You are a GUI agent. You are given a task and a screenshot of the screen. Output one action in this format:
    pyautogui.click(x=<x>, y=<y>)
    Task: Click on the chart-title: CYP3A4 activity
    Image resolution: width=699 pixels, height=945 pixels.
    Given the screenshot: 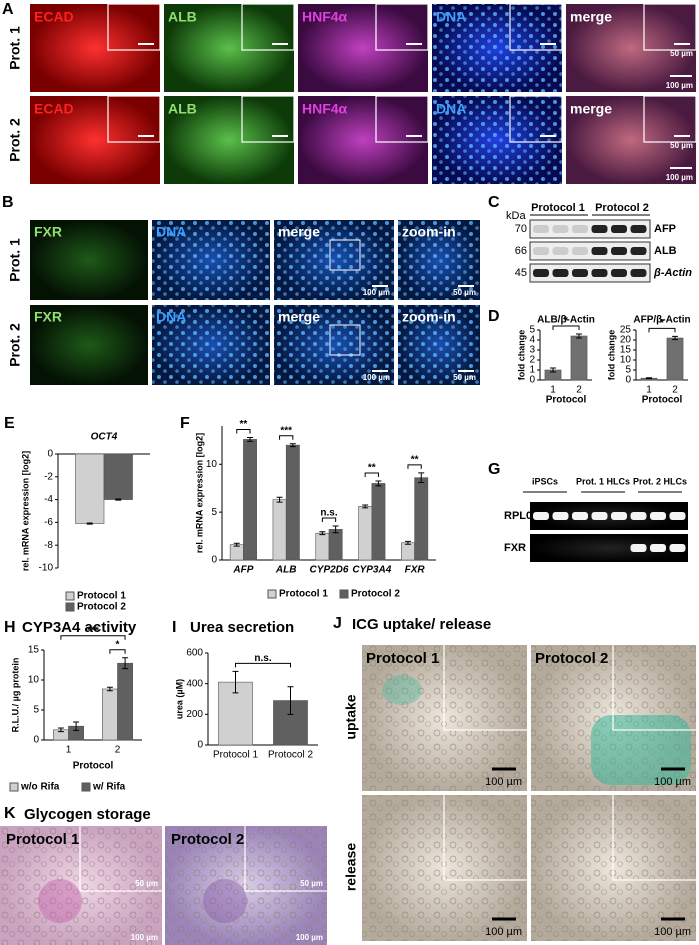 What is the action you would take?
    pyautogui.click(x=79, y=627)
    